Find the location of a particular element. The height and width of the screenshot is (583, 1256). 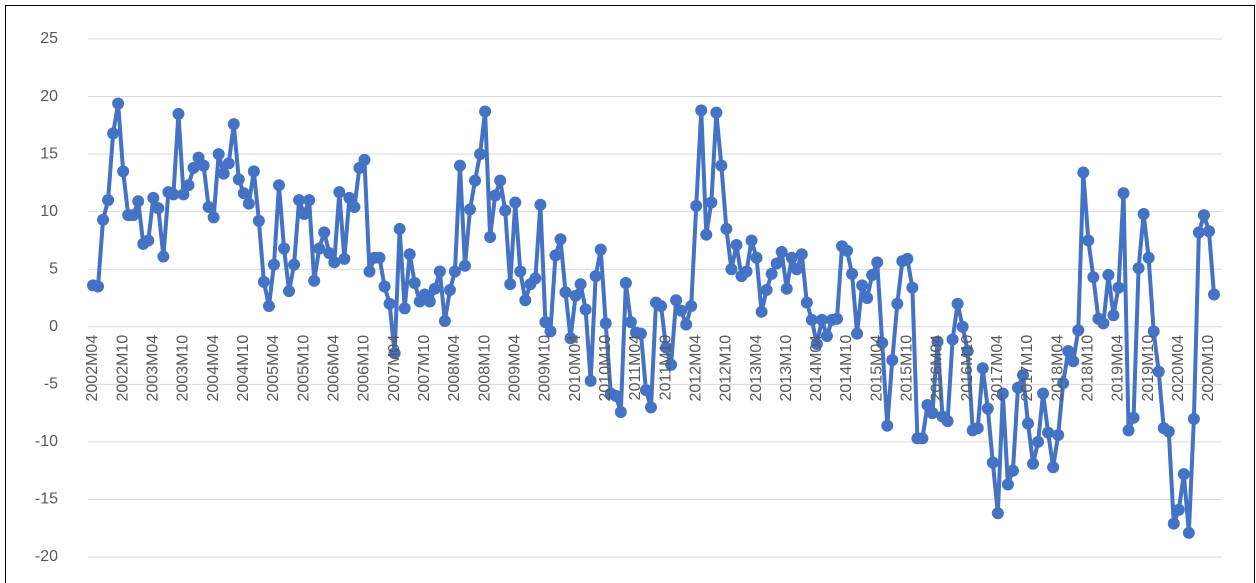

y-tick-label: 20 is located at coordinates (49, 96).